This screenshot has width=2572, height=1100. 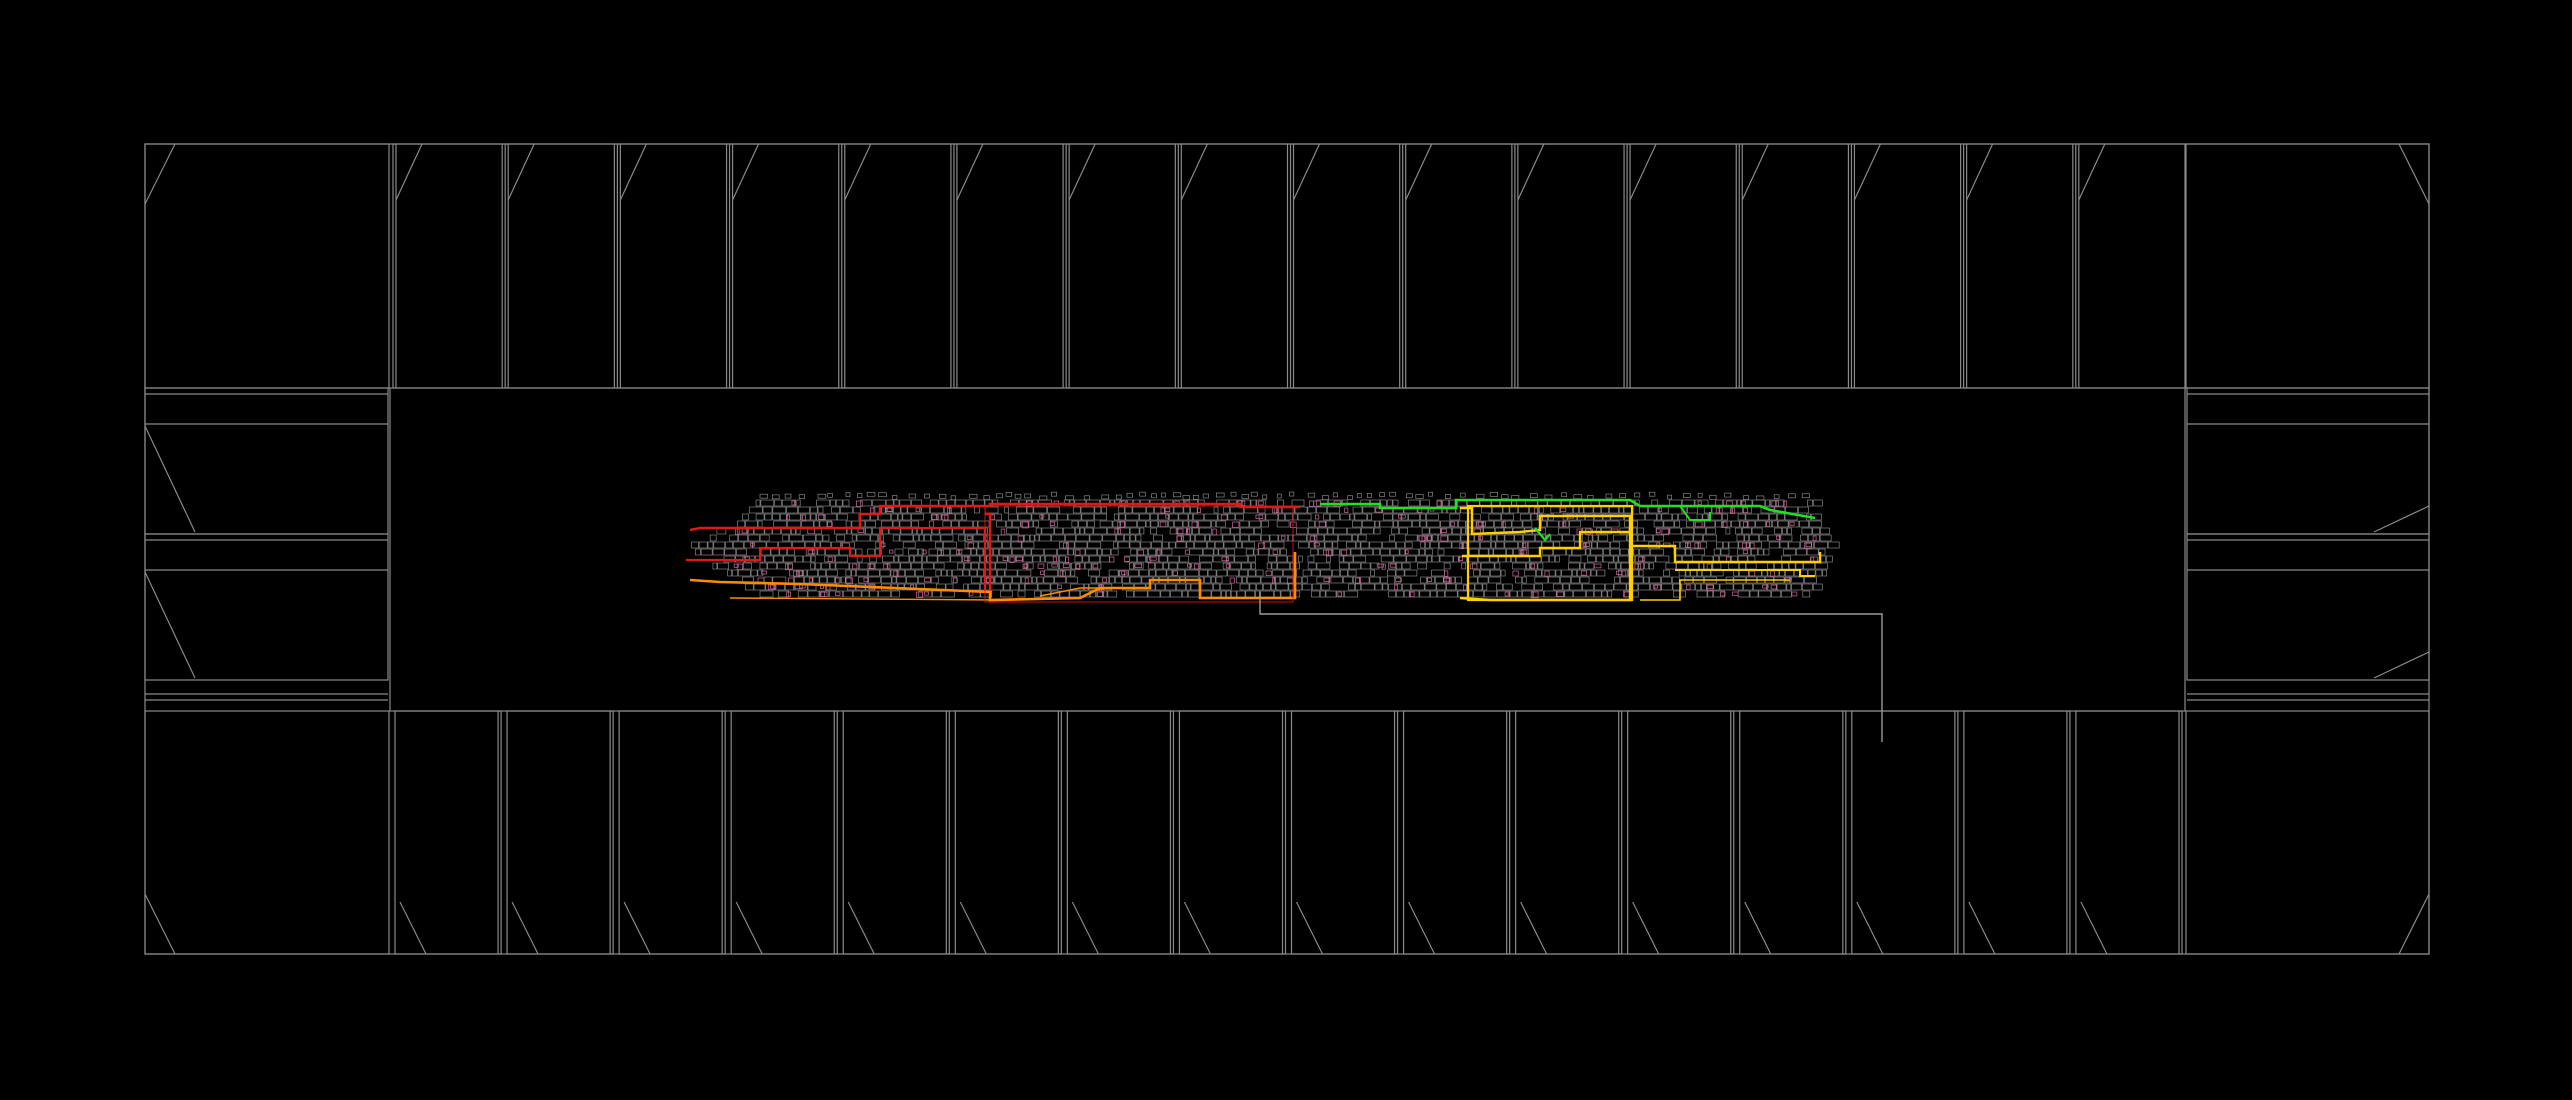 I want to click on corner-pad-bottom-left, so click(x=267, y=832).